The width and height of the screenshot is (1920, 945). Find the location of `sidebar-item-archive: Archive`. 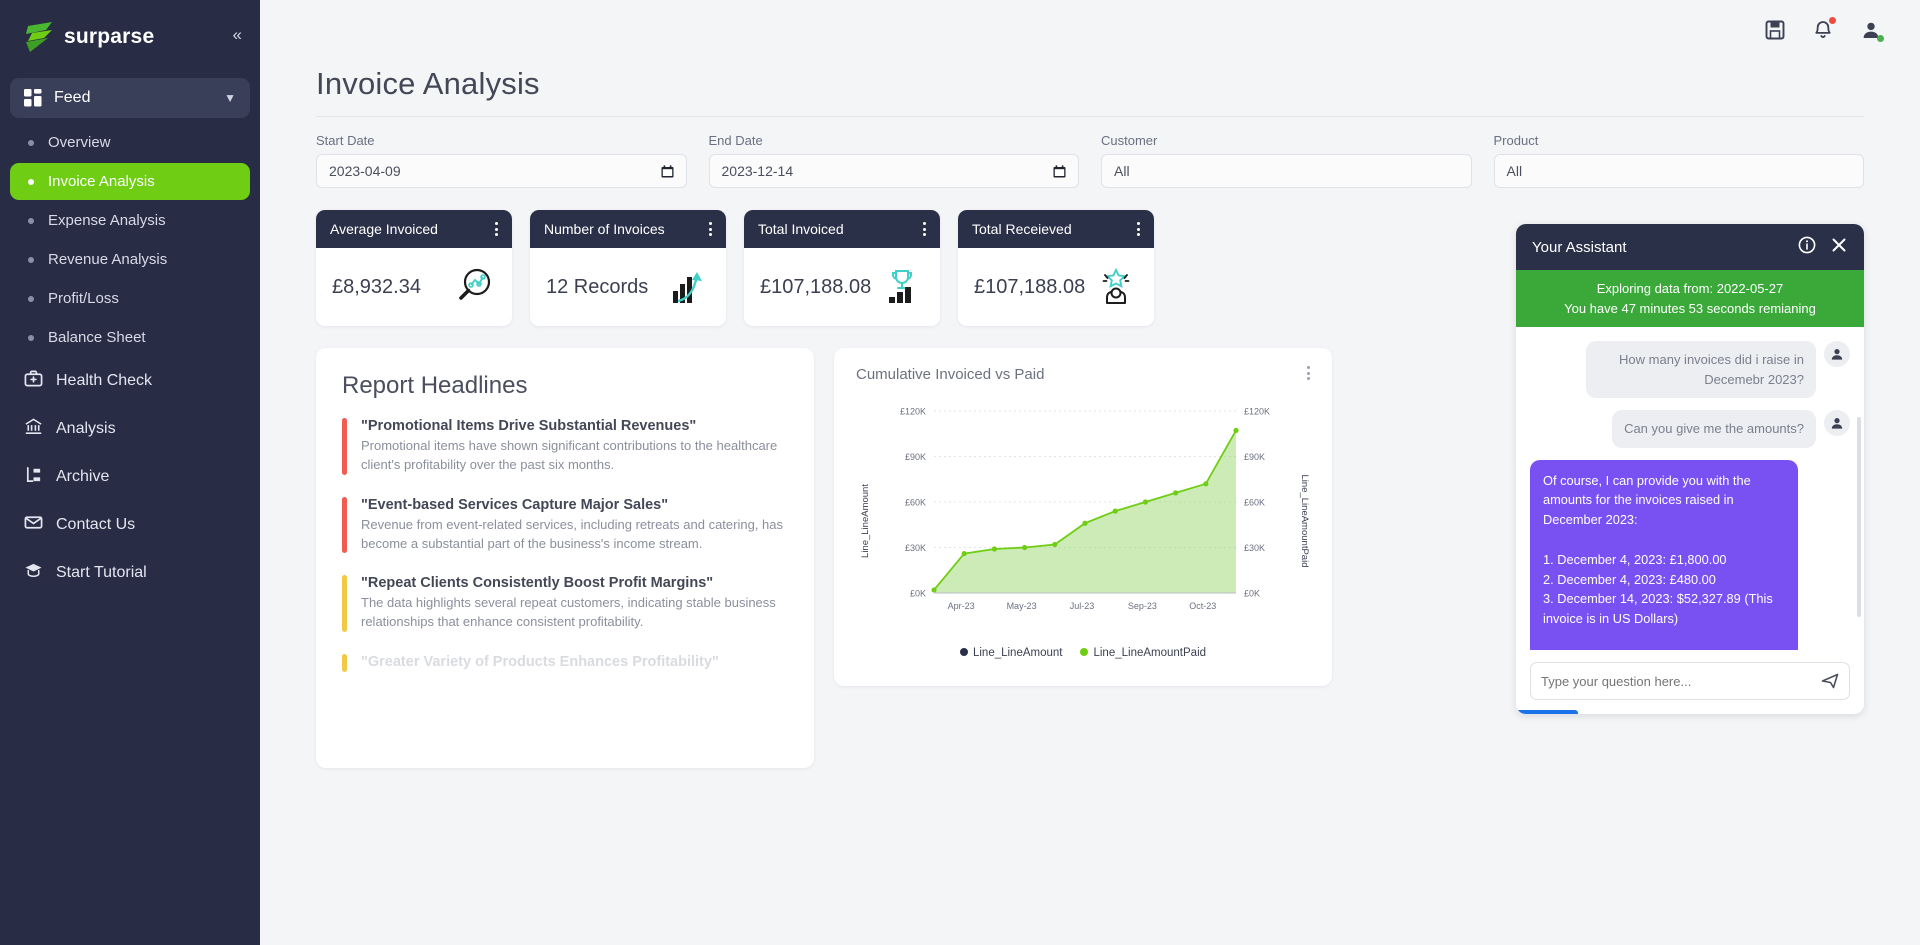

sidebar-item-archive: Archive is located at coordinates (130, 477).